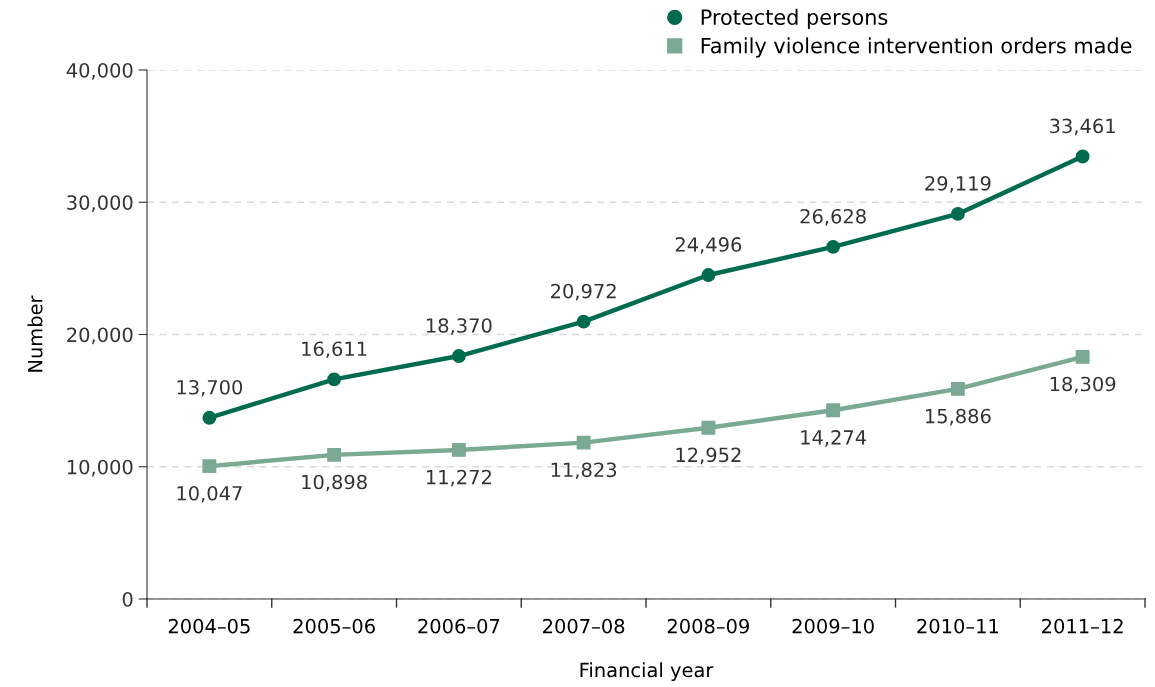 The height and width of the screenshot is (687, 1155). Describe the element at coordinates (210, 388) in the screenshot. I see `data-label: 13,700` at that location.